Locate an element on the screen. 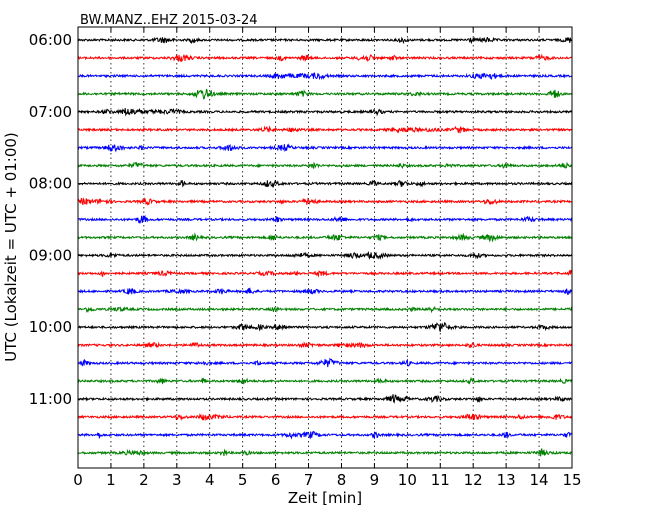 The image size is (650, 520). y-tick-label: 11:00 is located at coordinates (50, 399).